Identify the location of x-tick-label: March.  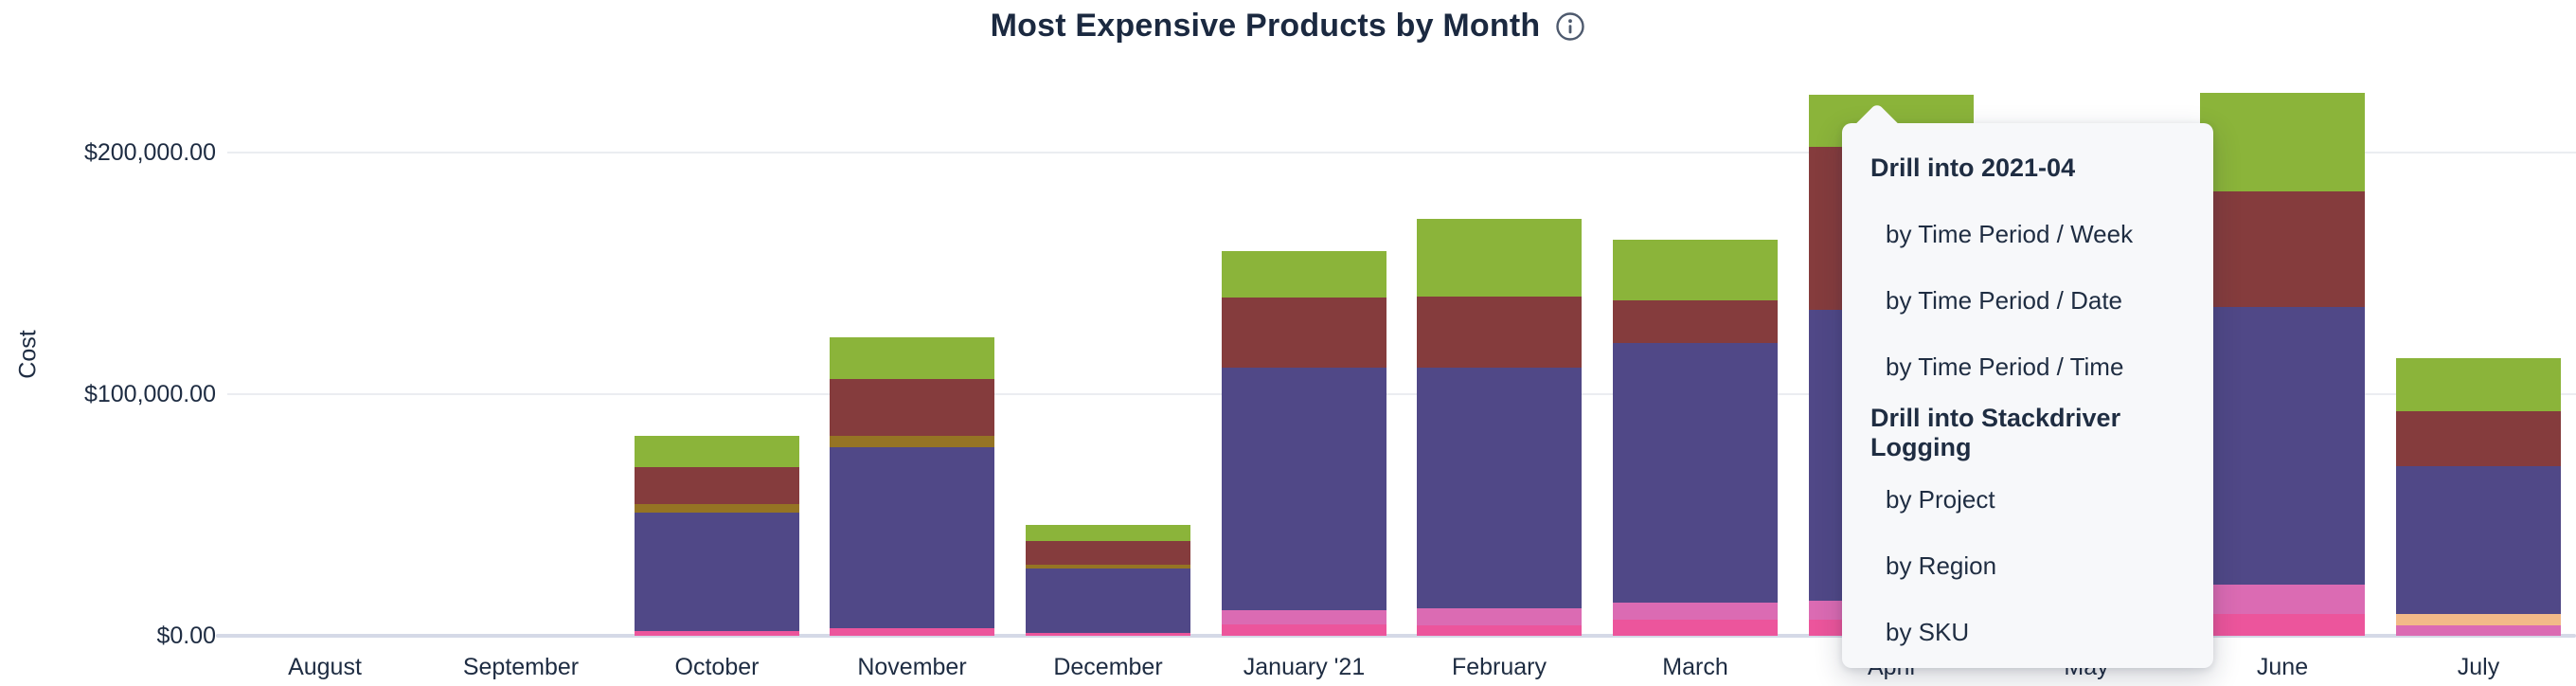
(1695, 667).